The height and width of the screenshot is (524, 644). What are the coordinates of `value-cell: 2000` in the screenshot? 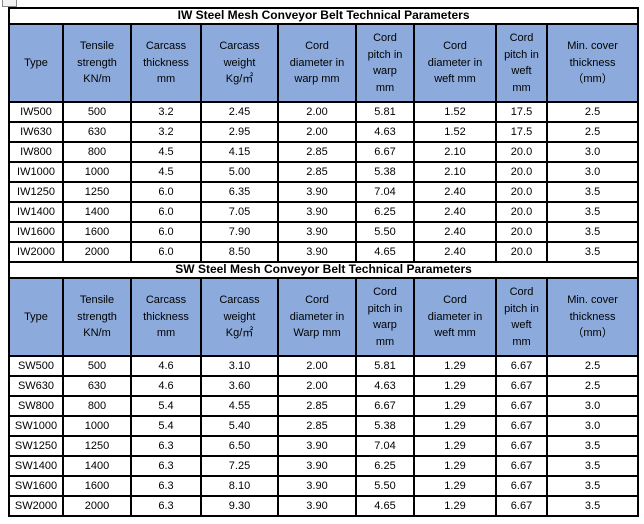 It's located at (97, 252).